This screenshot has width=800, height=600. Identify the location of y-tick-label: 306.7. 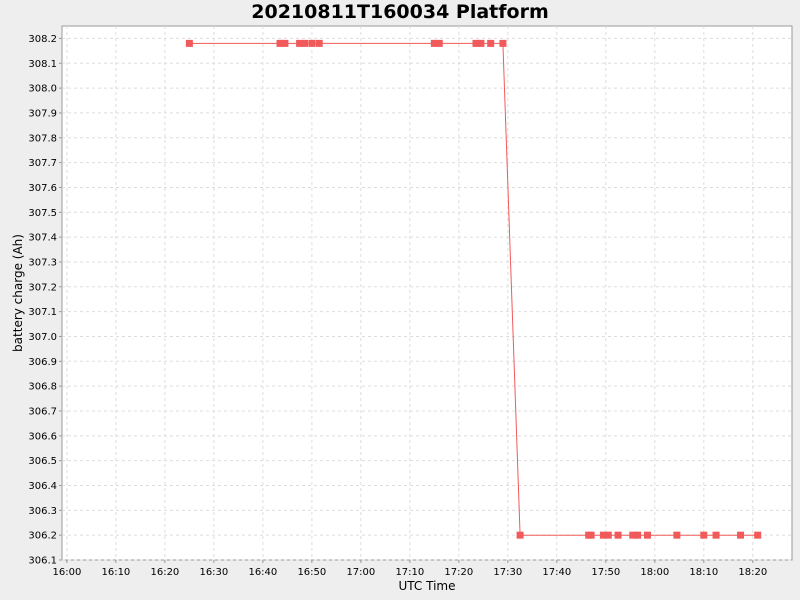
(42, 411).